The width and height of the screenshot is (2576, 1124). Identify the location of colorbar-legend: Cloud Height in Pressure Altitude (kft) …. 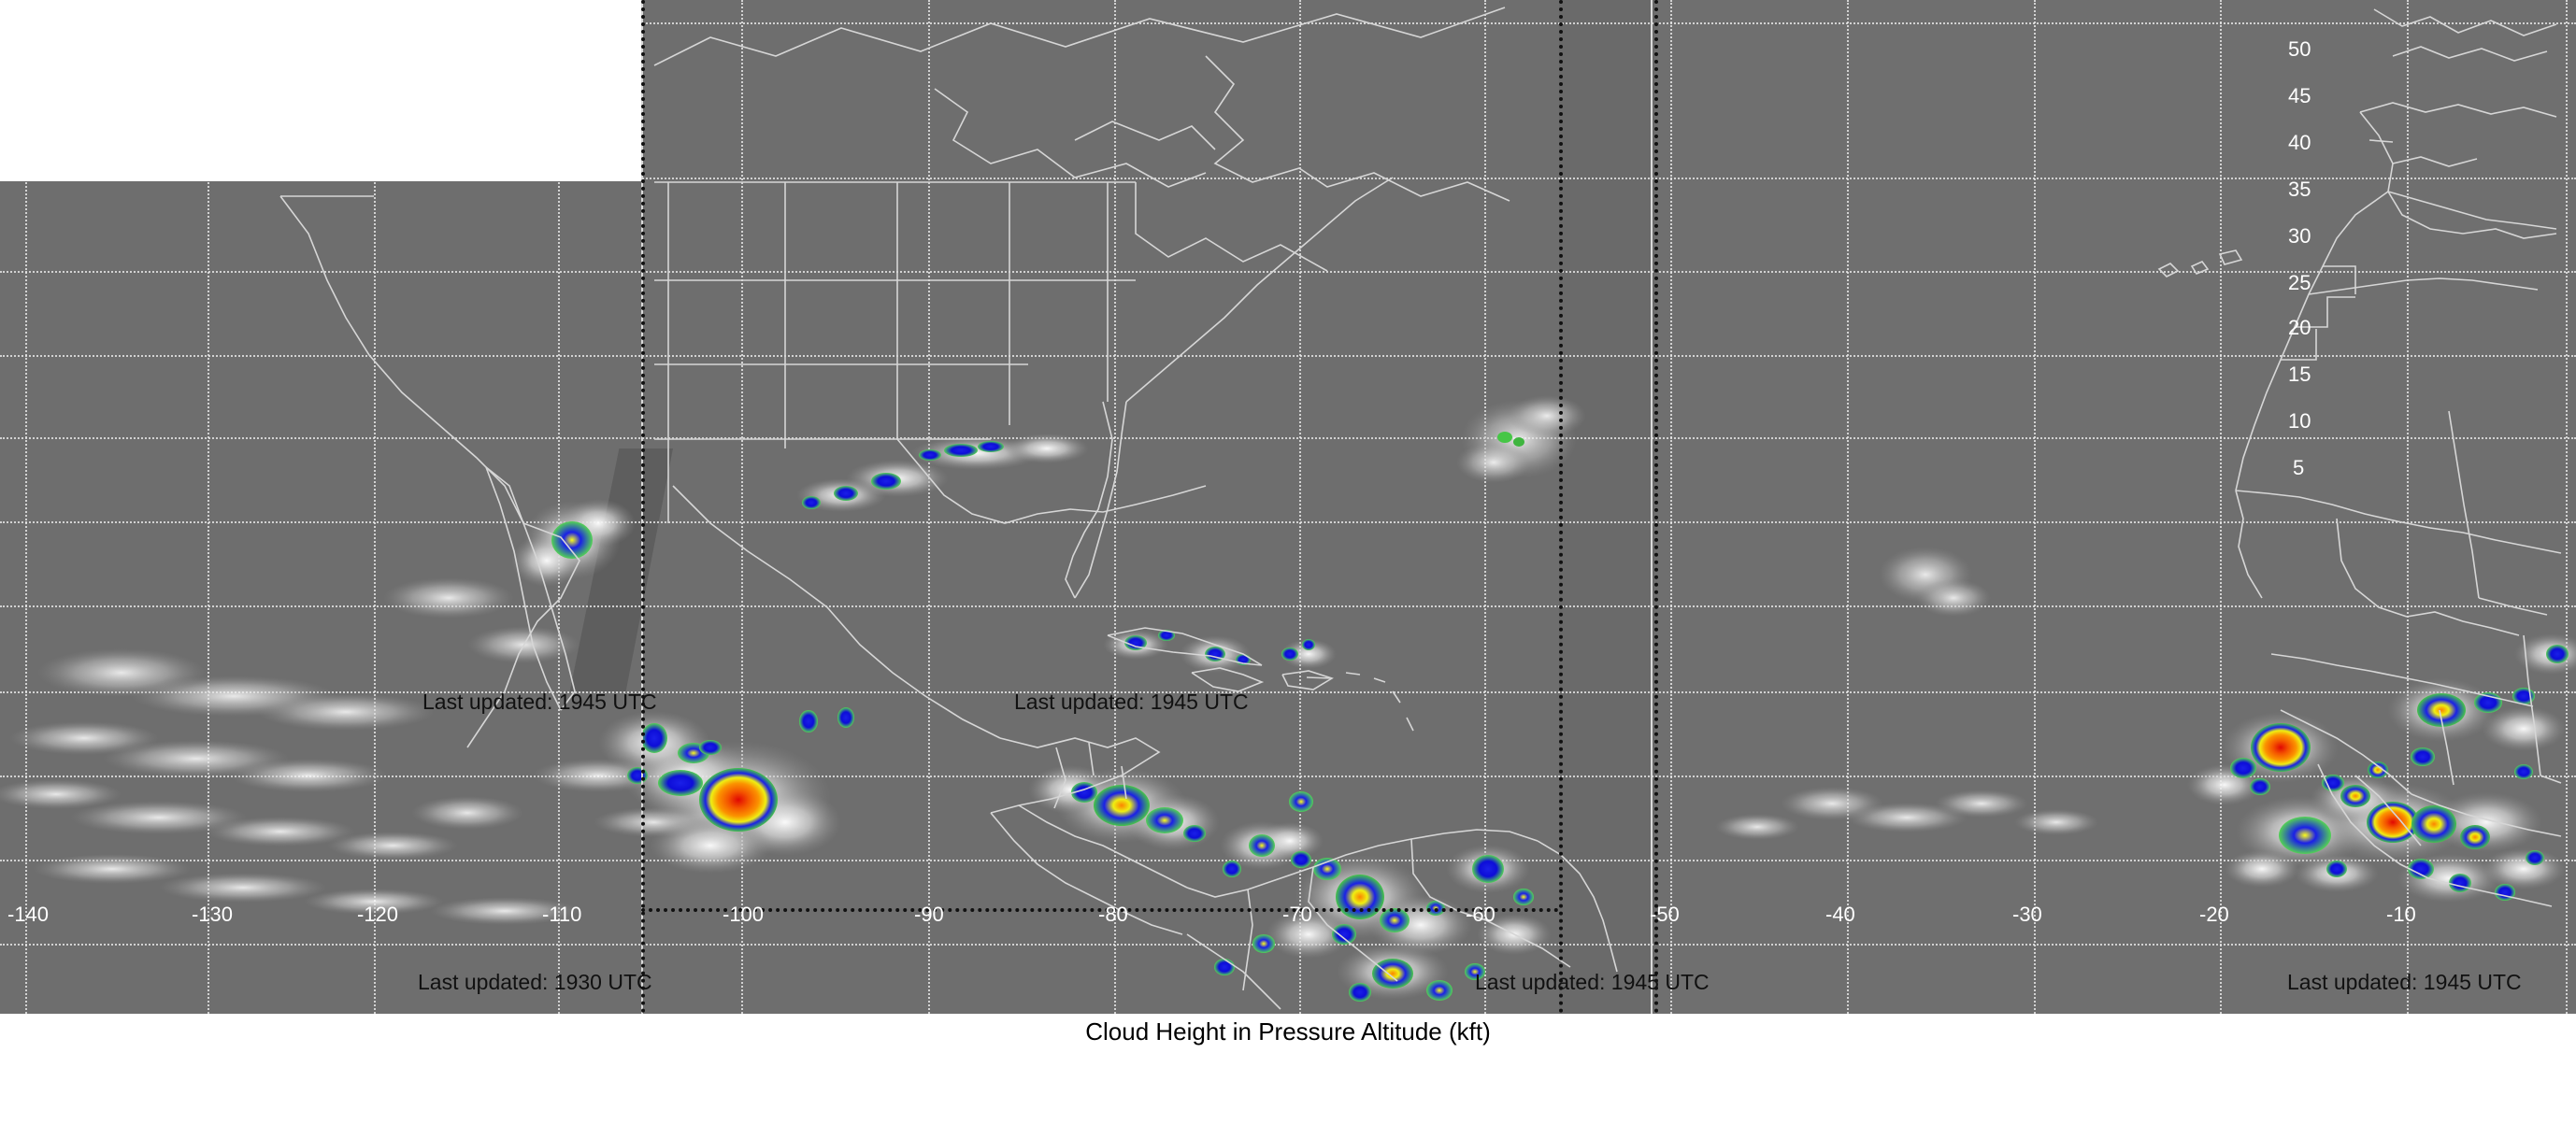
(1288, 1069).